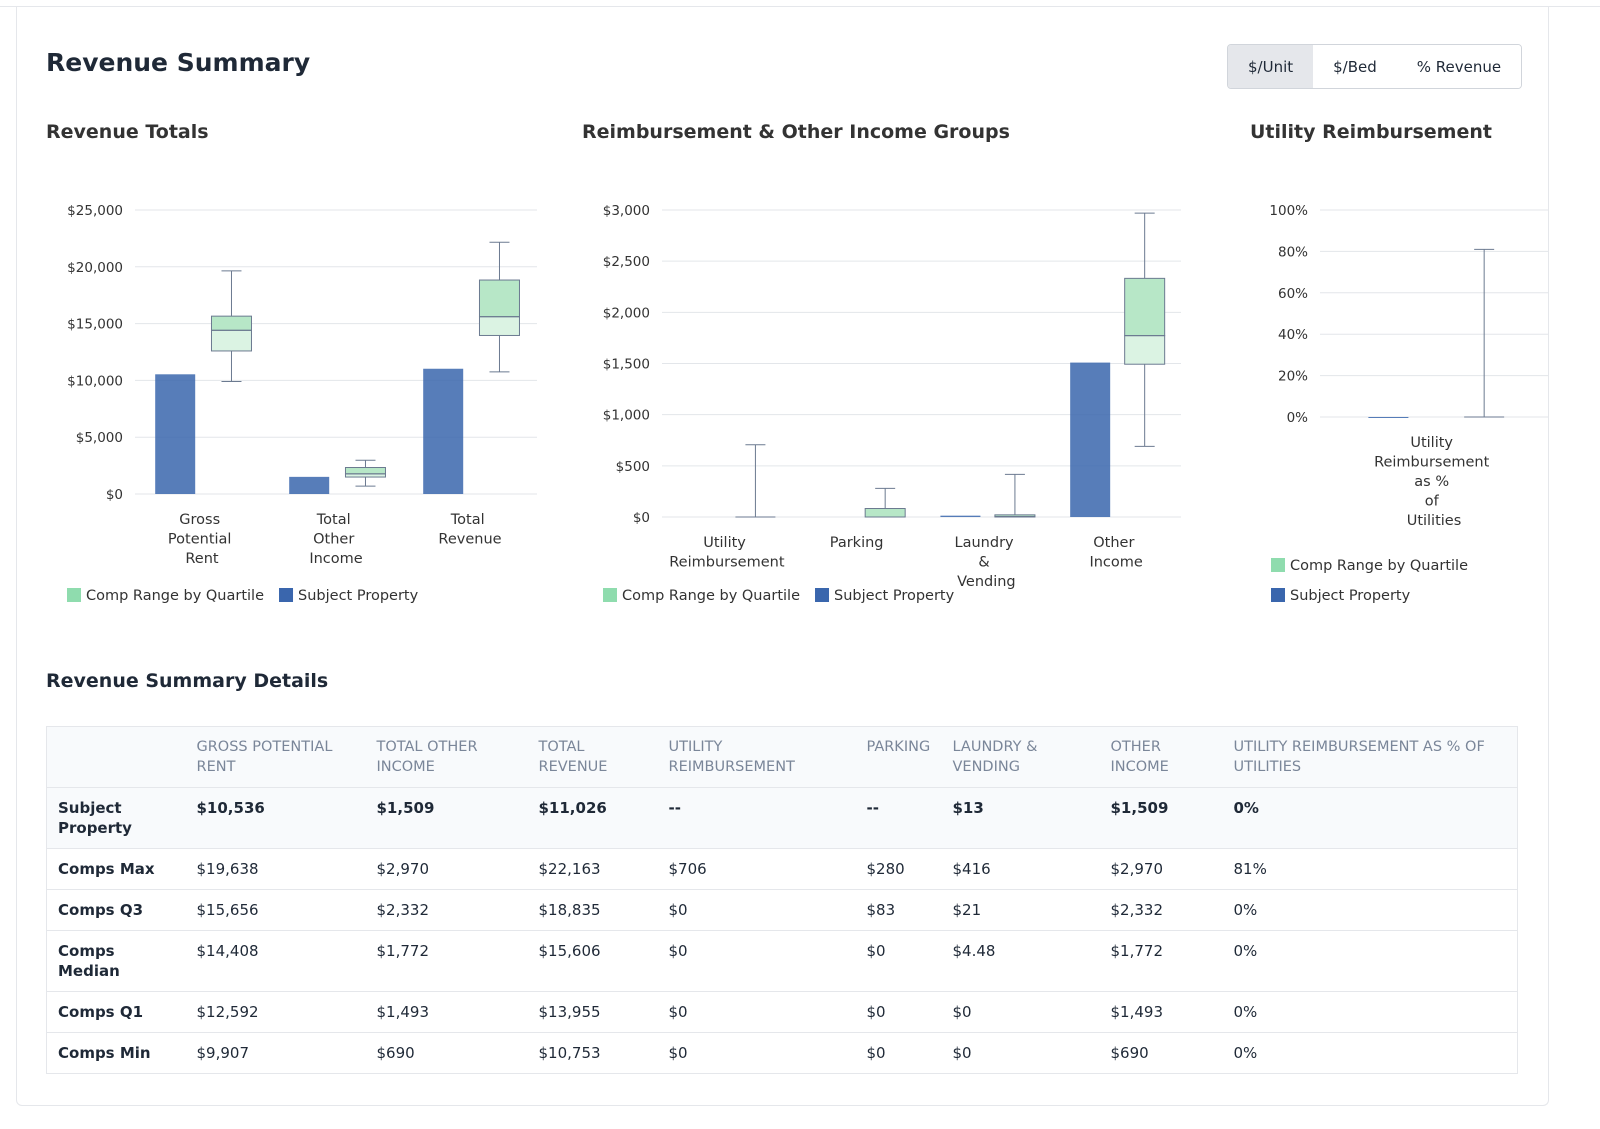 The width and height of the screenshot is (1600, 1129). What do you see at coordinates (1020, 910) in the screenshot?
I see `table-cell: $21` at bounding box center [1020, 910].